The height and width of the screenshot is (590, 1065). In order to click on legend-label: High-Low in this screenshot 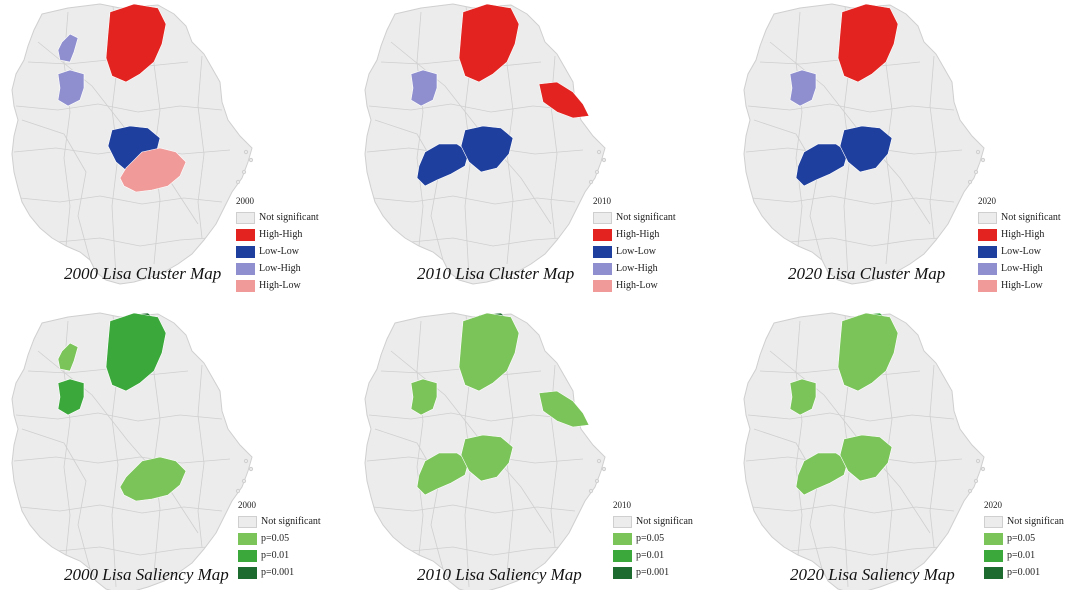, I will do `click(1022, 285)`.